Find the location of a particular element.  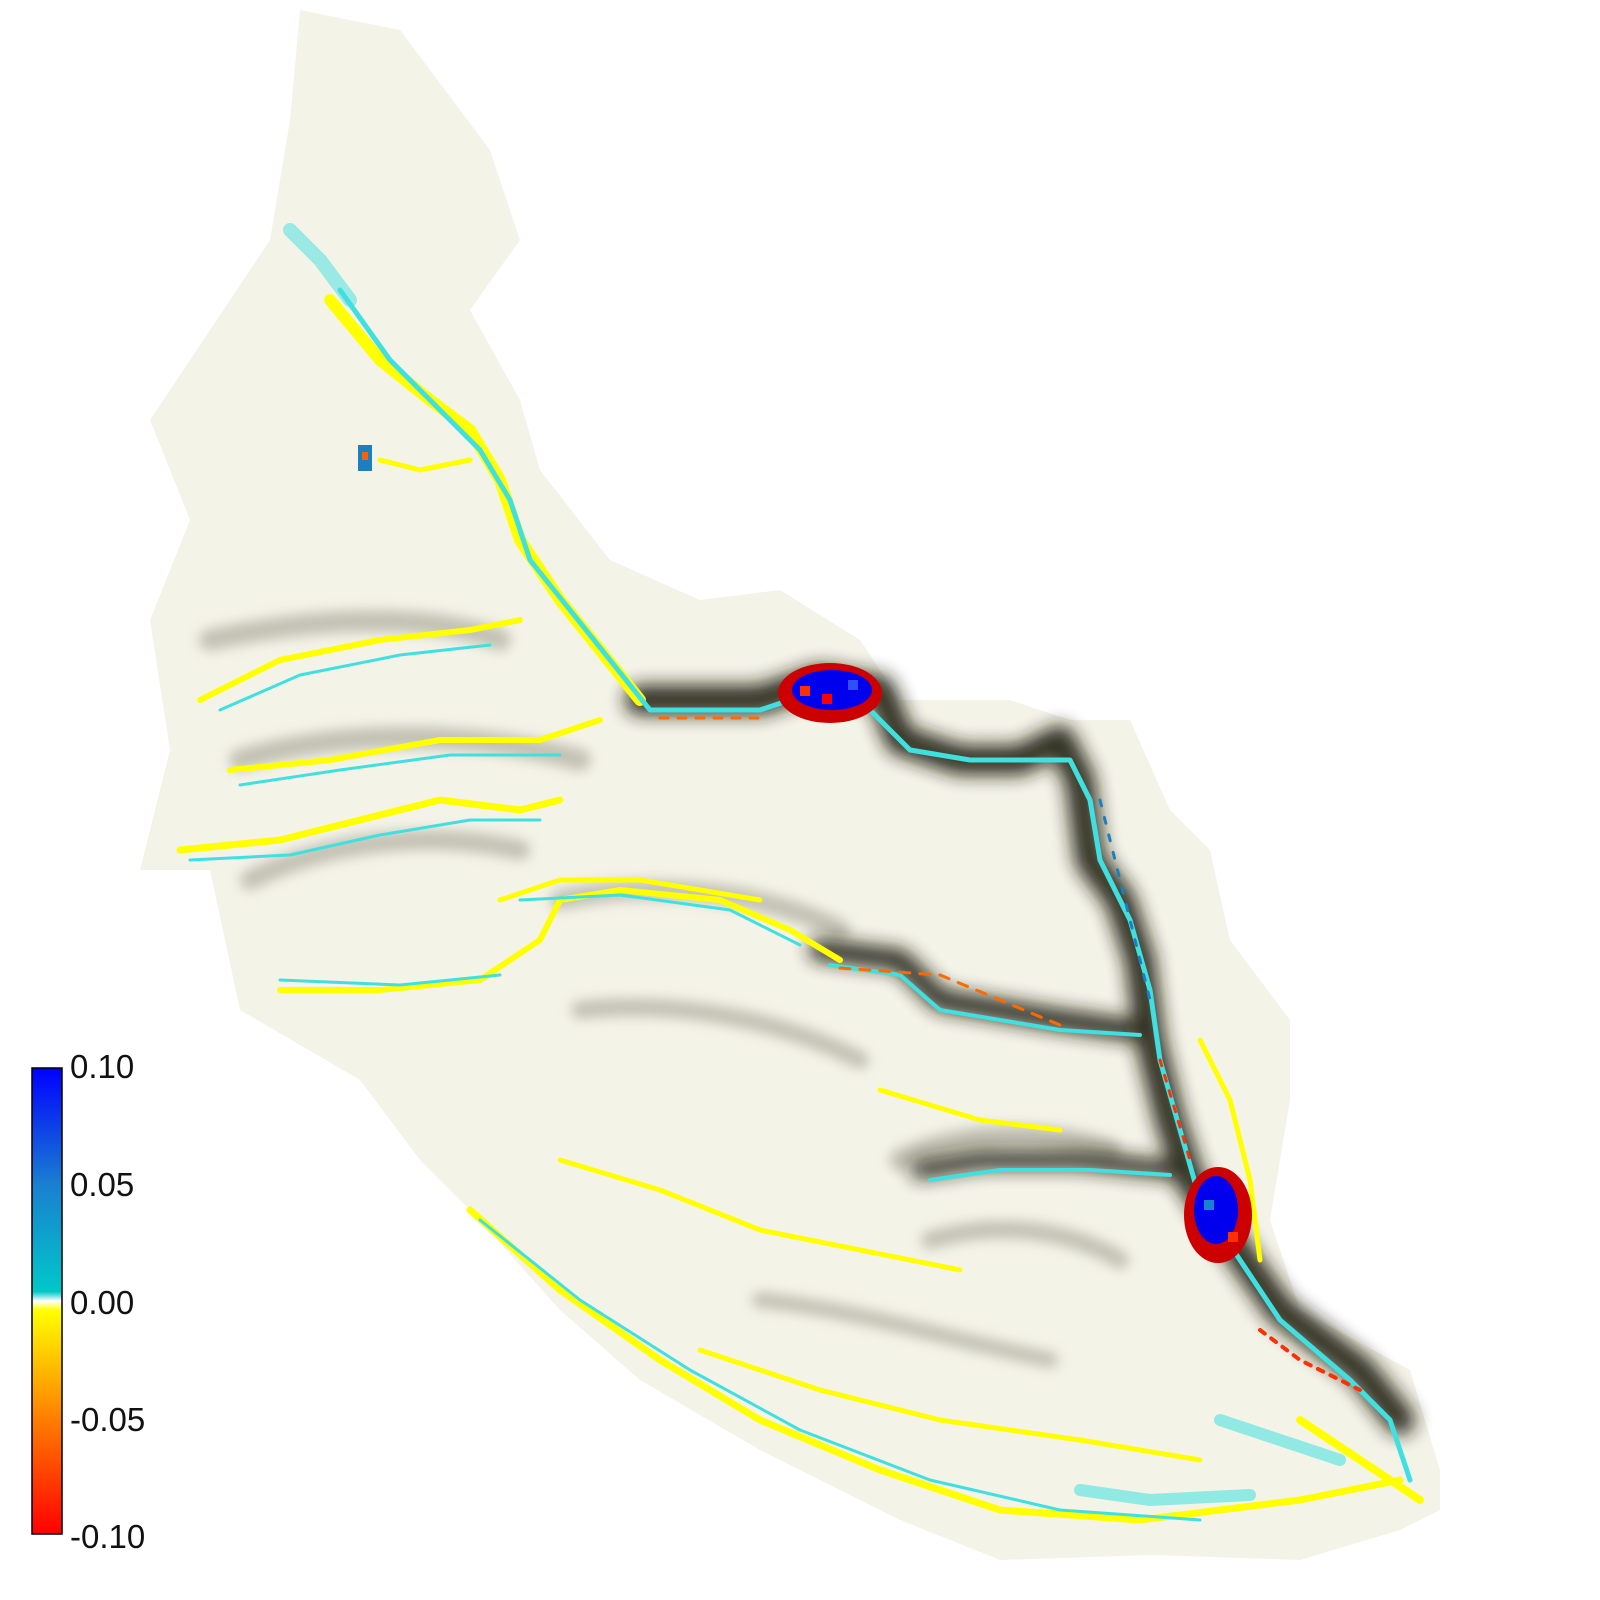

colorbar-gradient is located at coordinates (47, 1301).